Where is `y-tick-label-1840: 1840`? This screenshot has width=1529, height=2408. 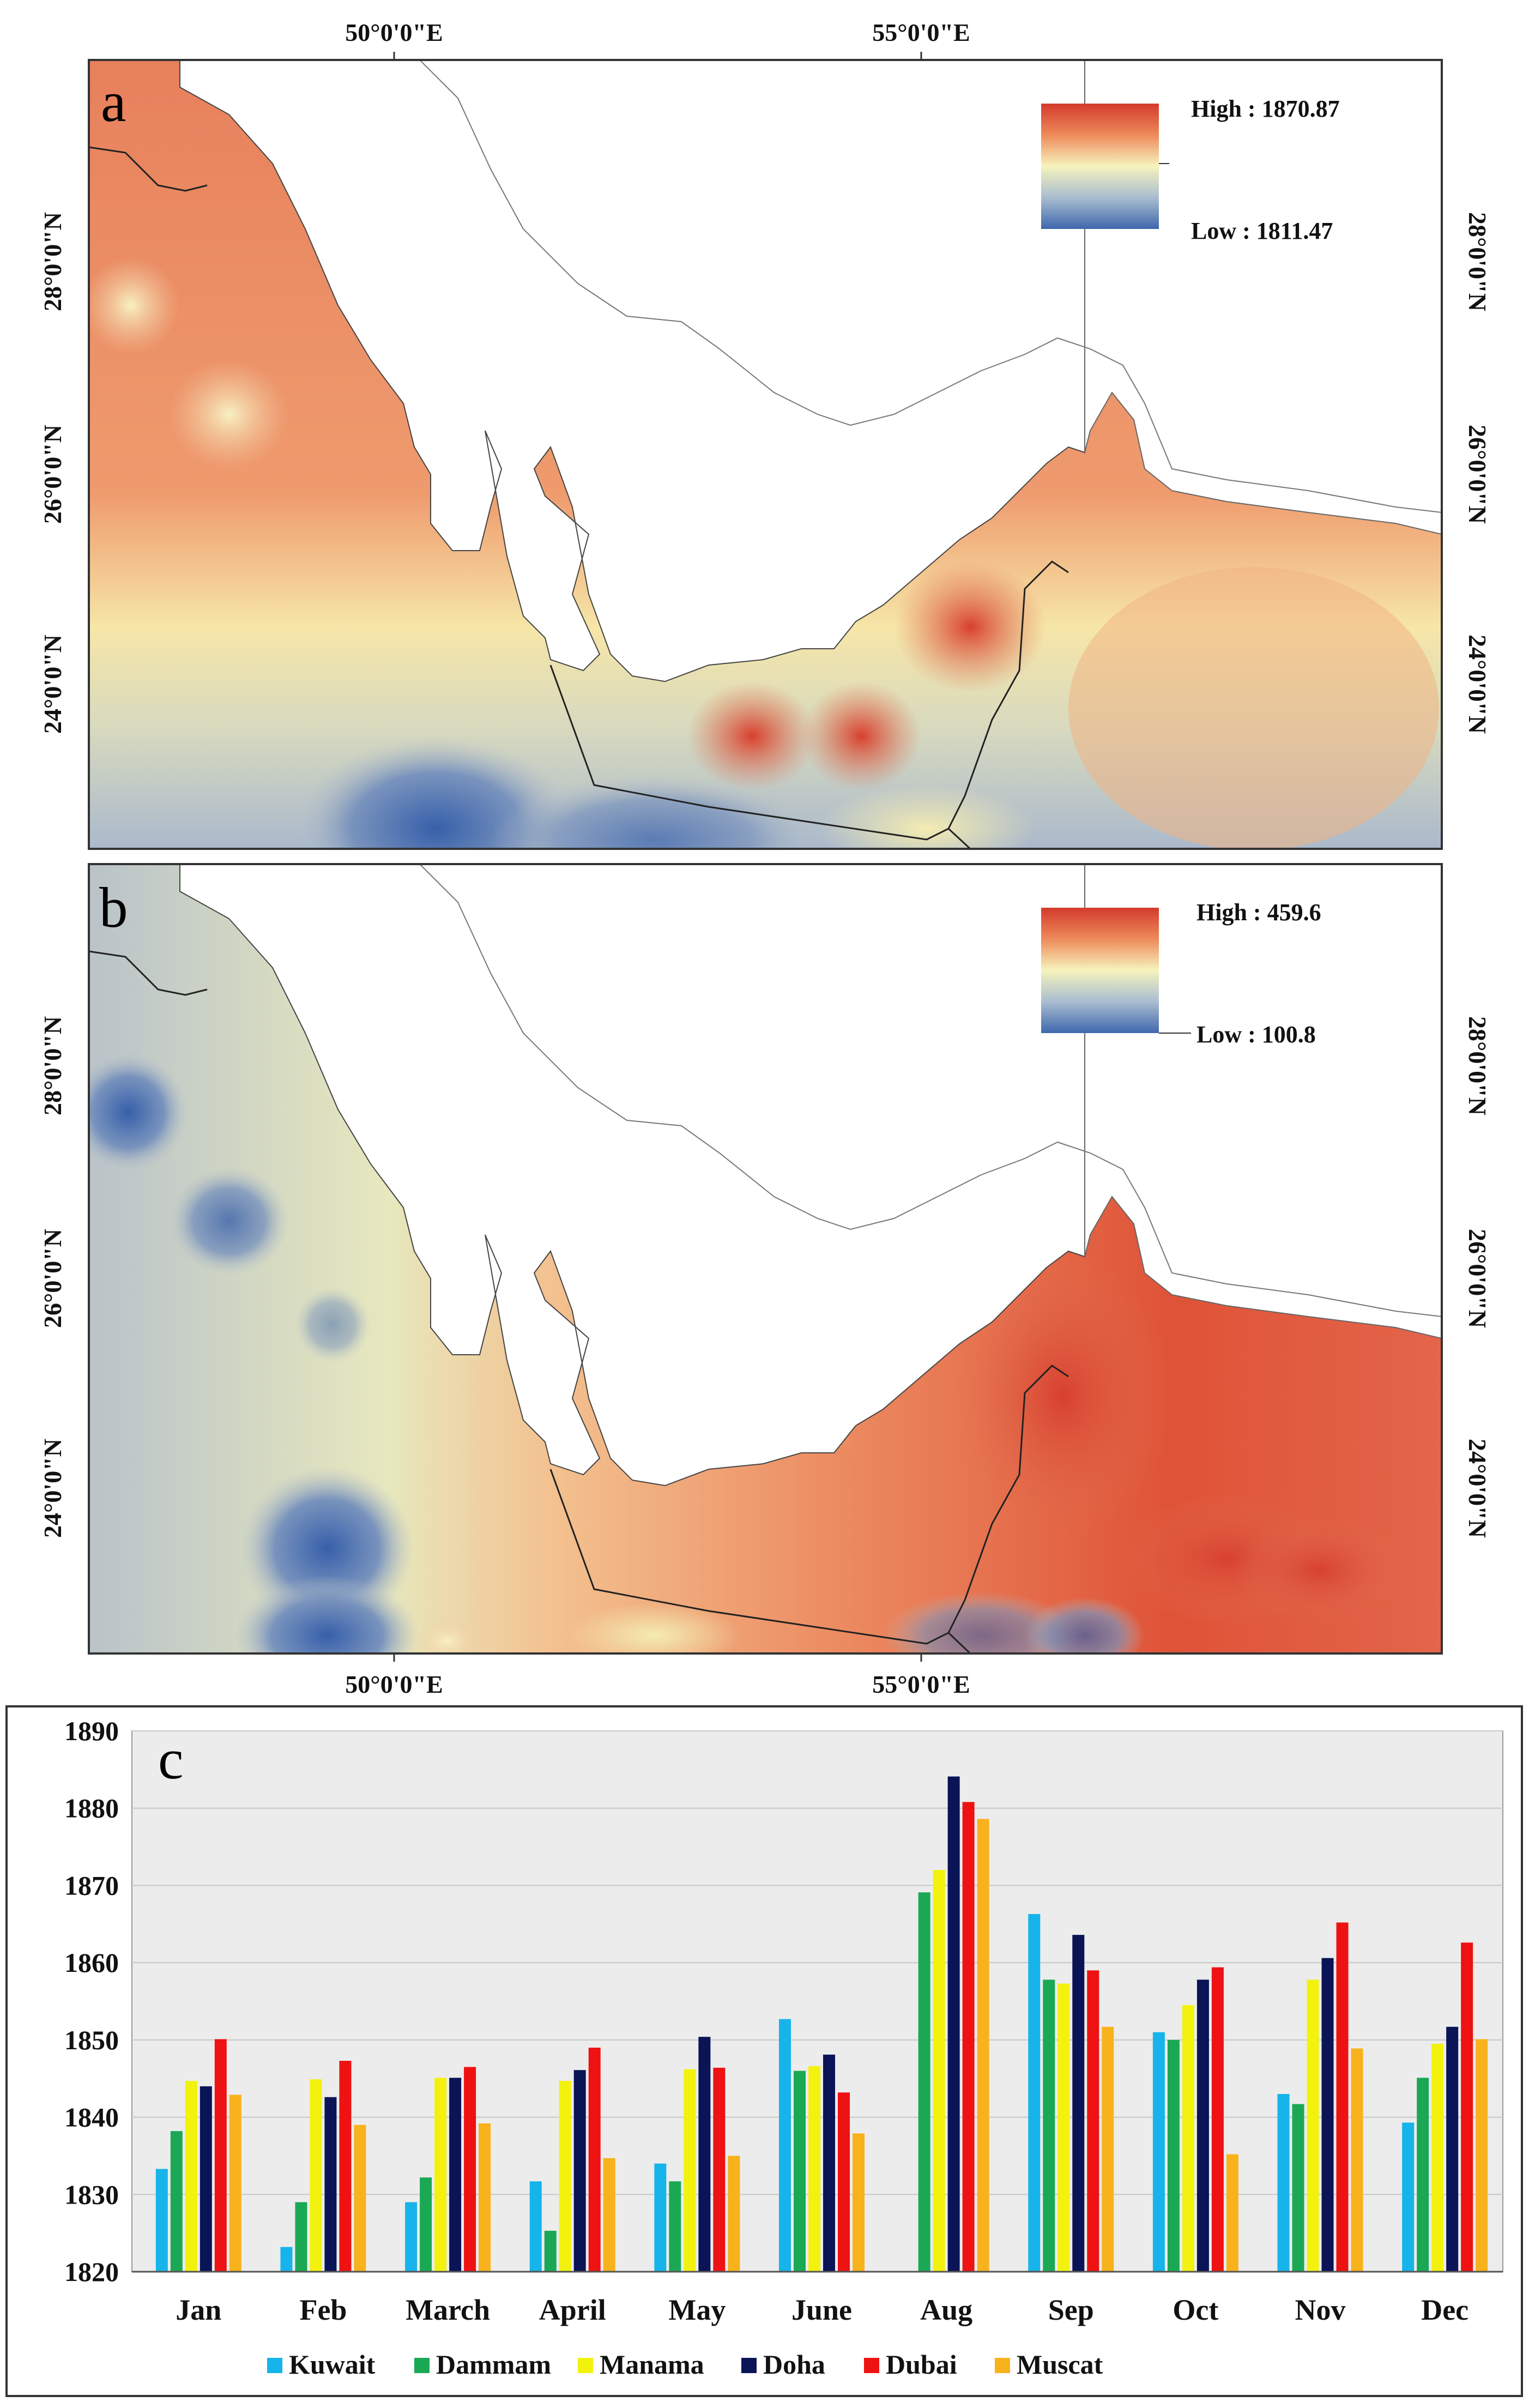 y-tick-label-1840: 1840 is located at coordinates (91, 2117).